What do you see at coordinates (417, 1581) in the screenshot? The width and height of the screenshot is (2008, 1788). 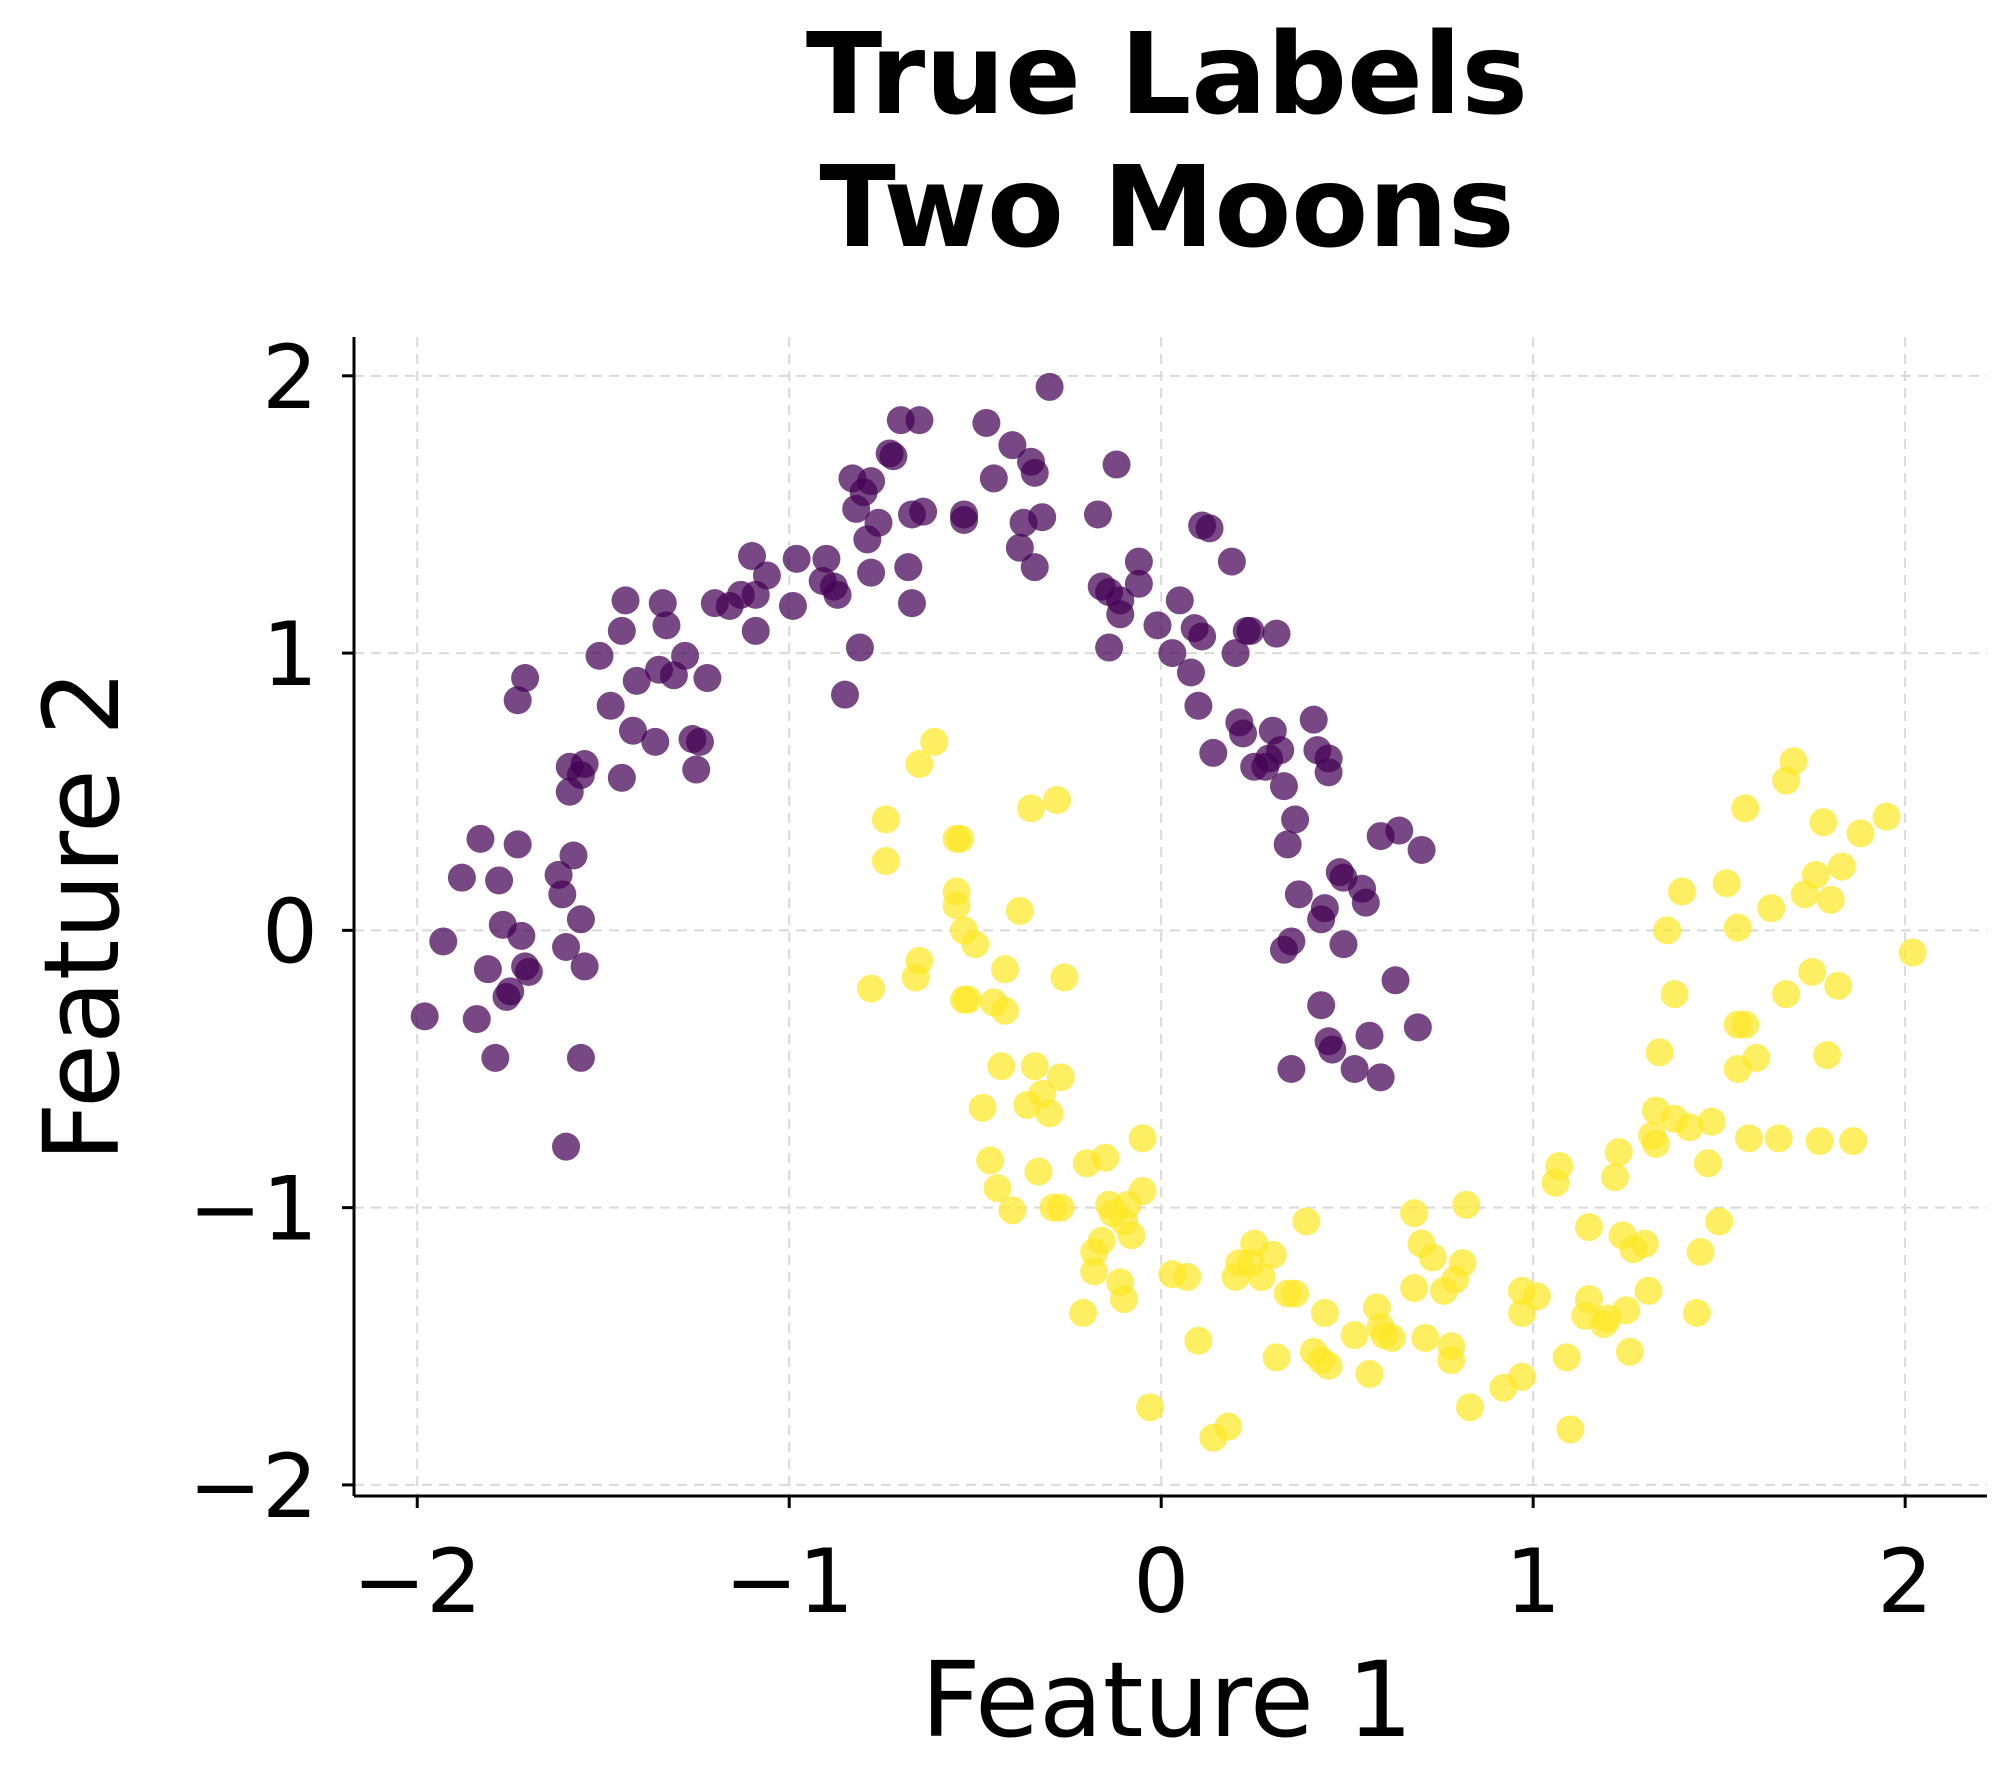 I see `x-tick-label: −2` at bounding box center [417, 1581].